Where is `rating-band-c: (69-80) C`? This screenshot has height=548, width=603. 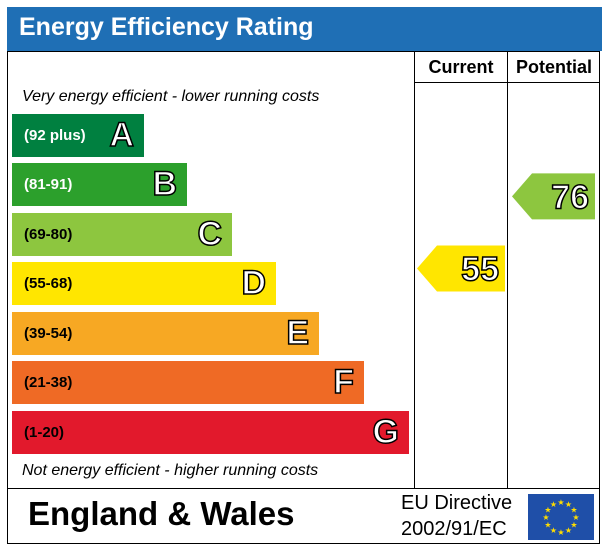 rating-band-c: (69-80) C is located at coordinates (122, 234).